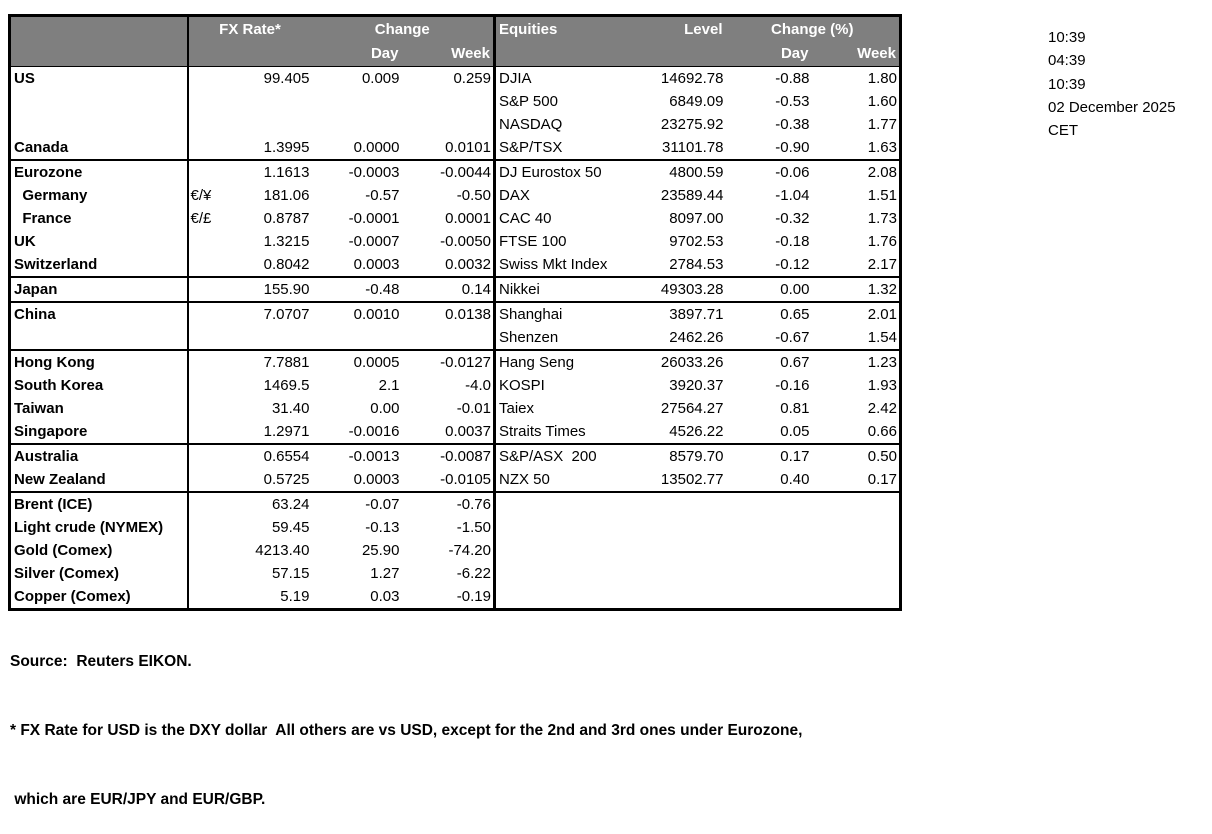 This screenshot has width=1212, height=834. What do you see at coordinates (681, 455) in the screenshot?
I see `cell-level: 8579.70` at bounding box center [681, 455].